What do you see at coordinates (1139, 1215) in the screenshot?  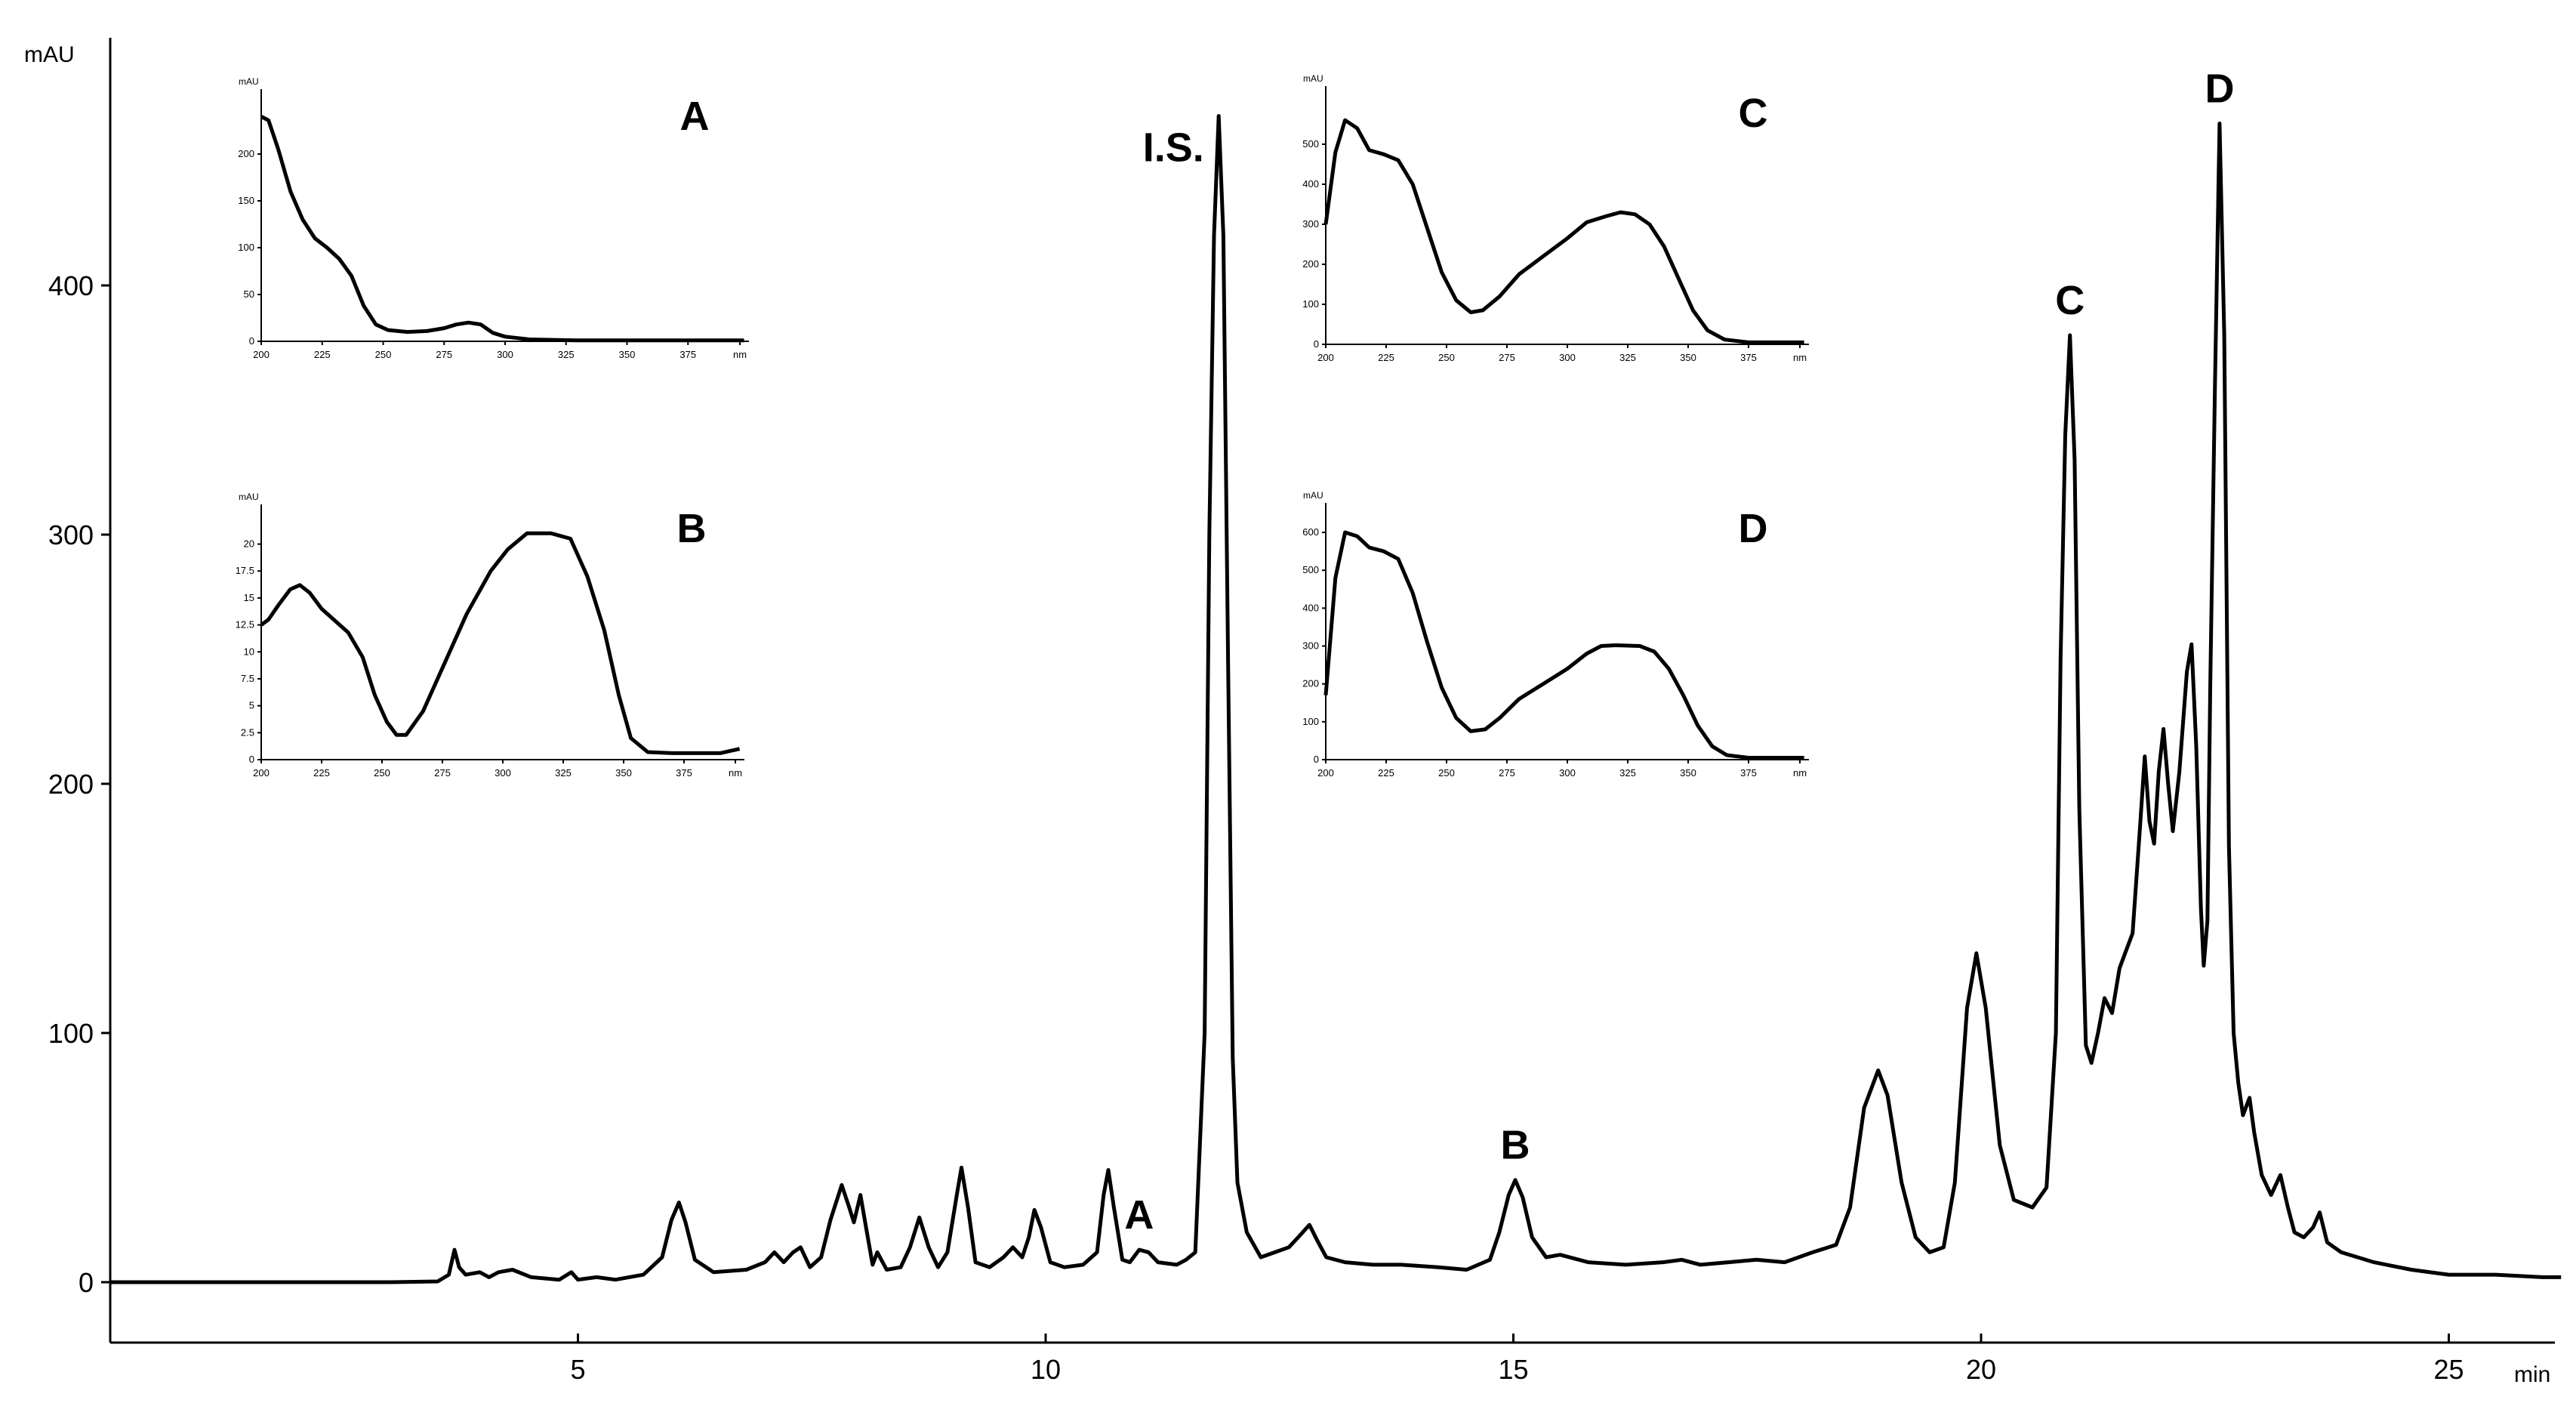 I see `peak-label-a: A` at bounding box center [1139, 1215].